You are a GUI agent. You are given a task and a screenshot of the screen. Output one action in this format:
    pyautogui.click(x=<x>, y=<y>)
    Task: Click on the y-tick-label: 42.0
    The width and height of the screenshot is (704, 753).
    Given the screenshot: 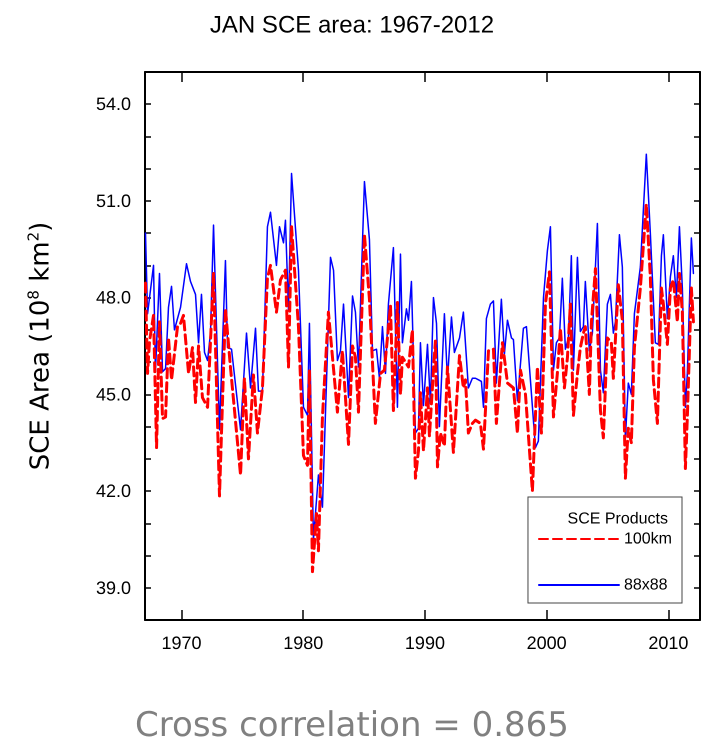 What is the action you would take?
    pyautogui.click(x=113, y=491)
    